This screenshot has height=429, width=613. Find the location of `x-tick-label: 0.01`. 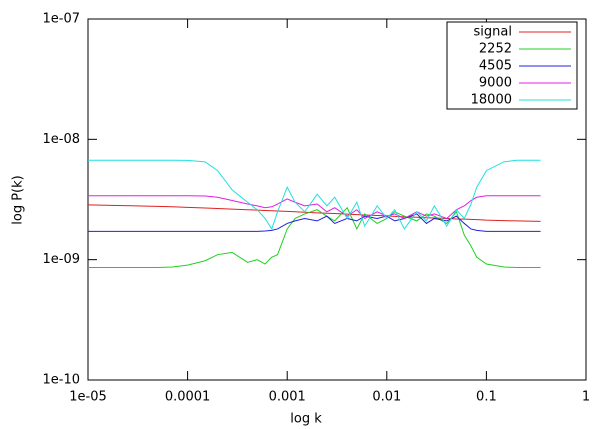

x-tick-label: 0.01 is located at coordinates (386, 397).